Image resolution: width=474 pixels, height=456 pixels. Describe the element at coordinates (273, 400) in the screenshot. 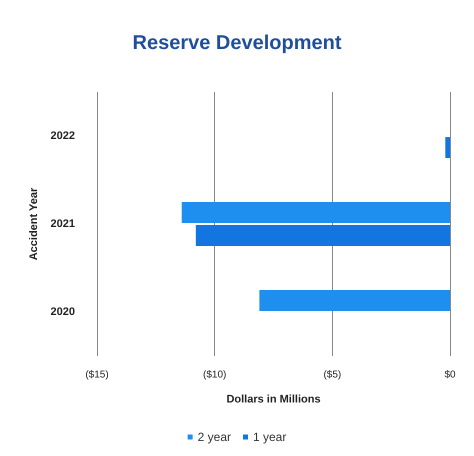

I see `x-axis-title: Dollars in Millions` at that location.